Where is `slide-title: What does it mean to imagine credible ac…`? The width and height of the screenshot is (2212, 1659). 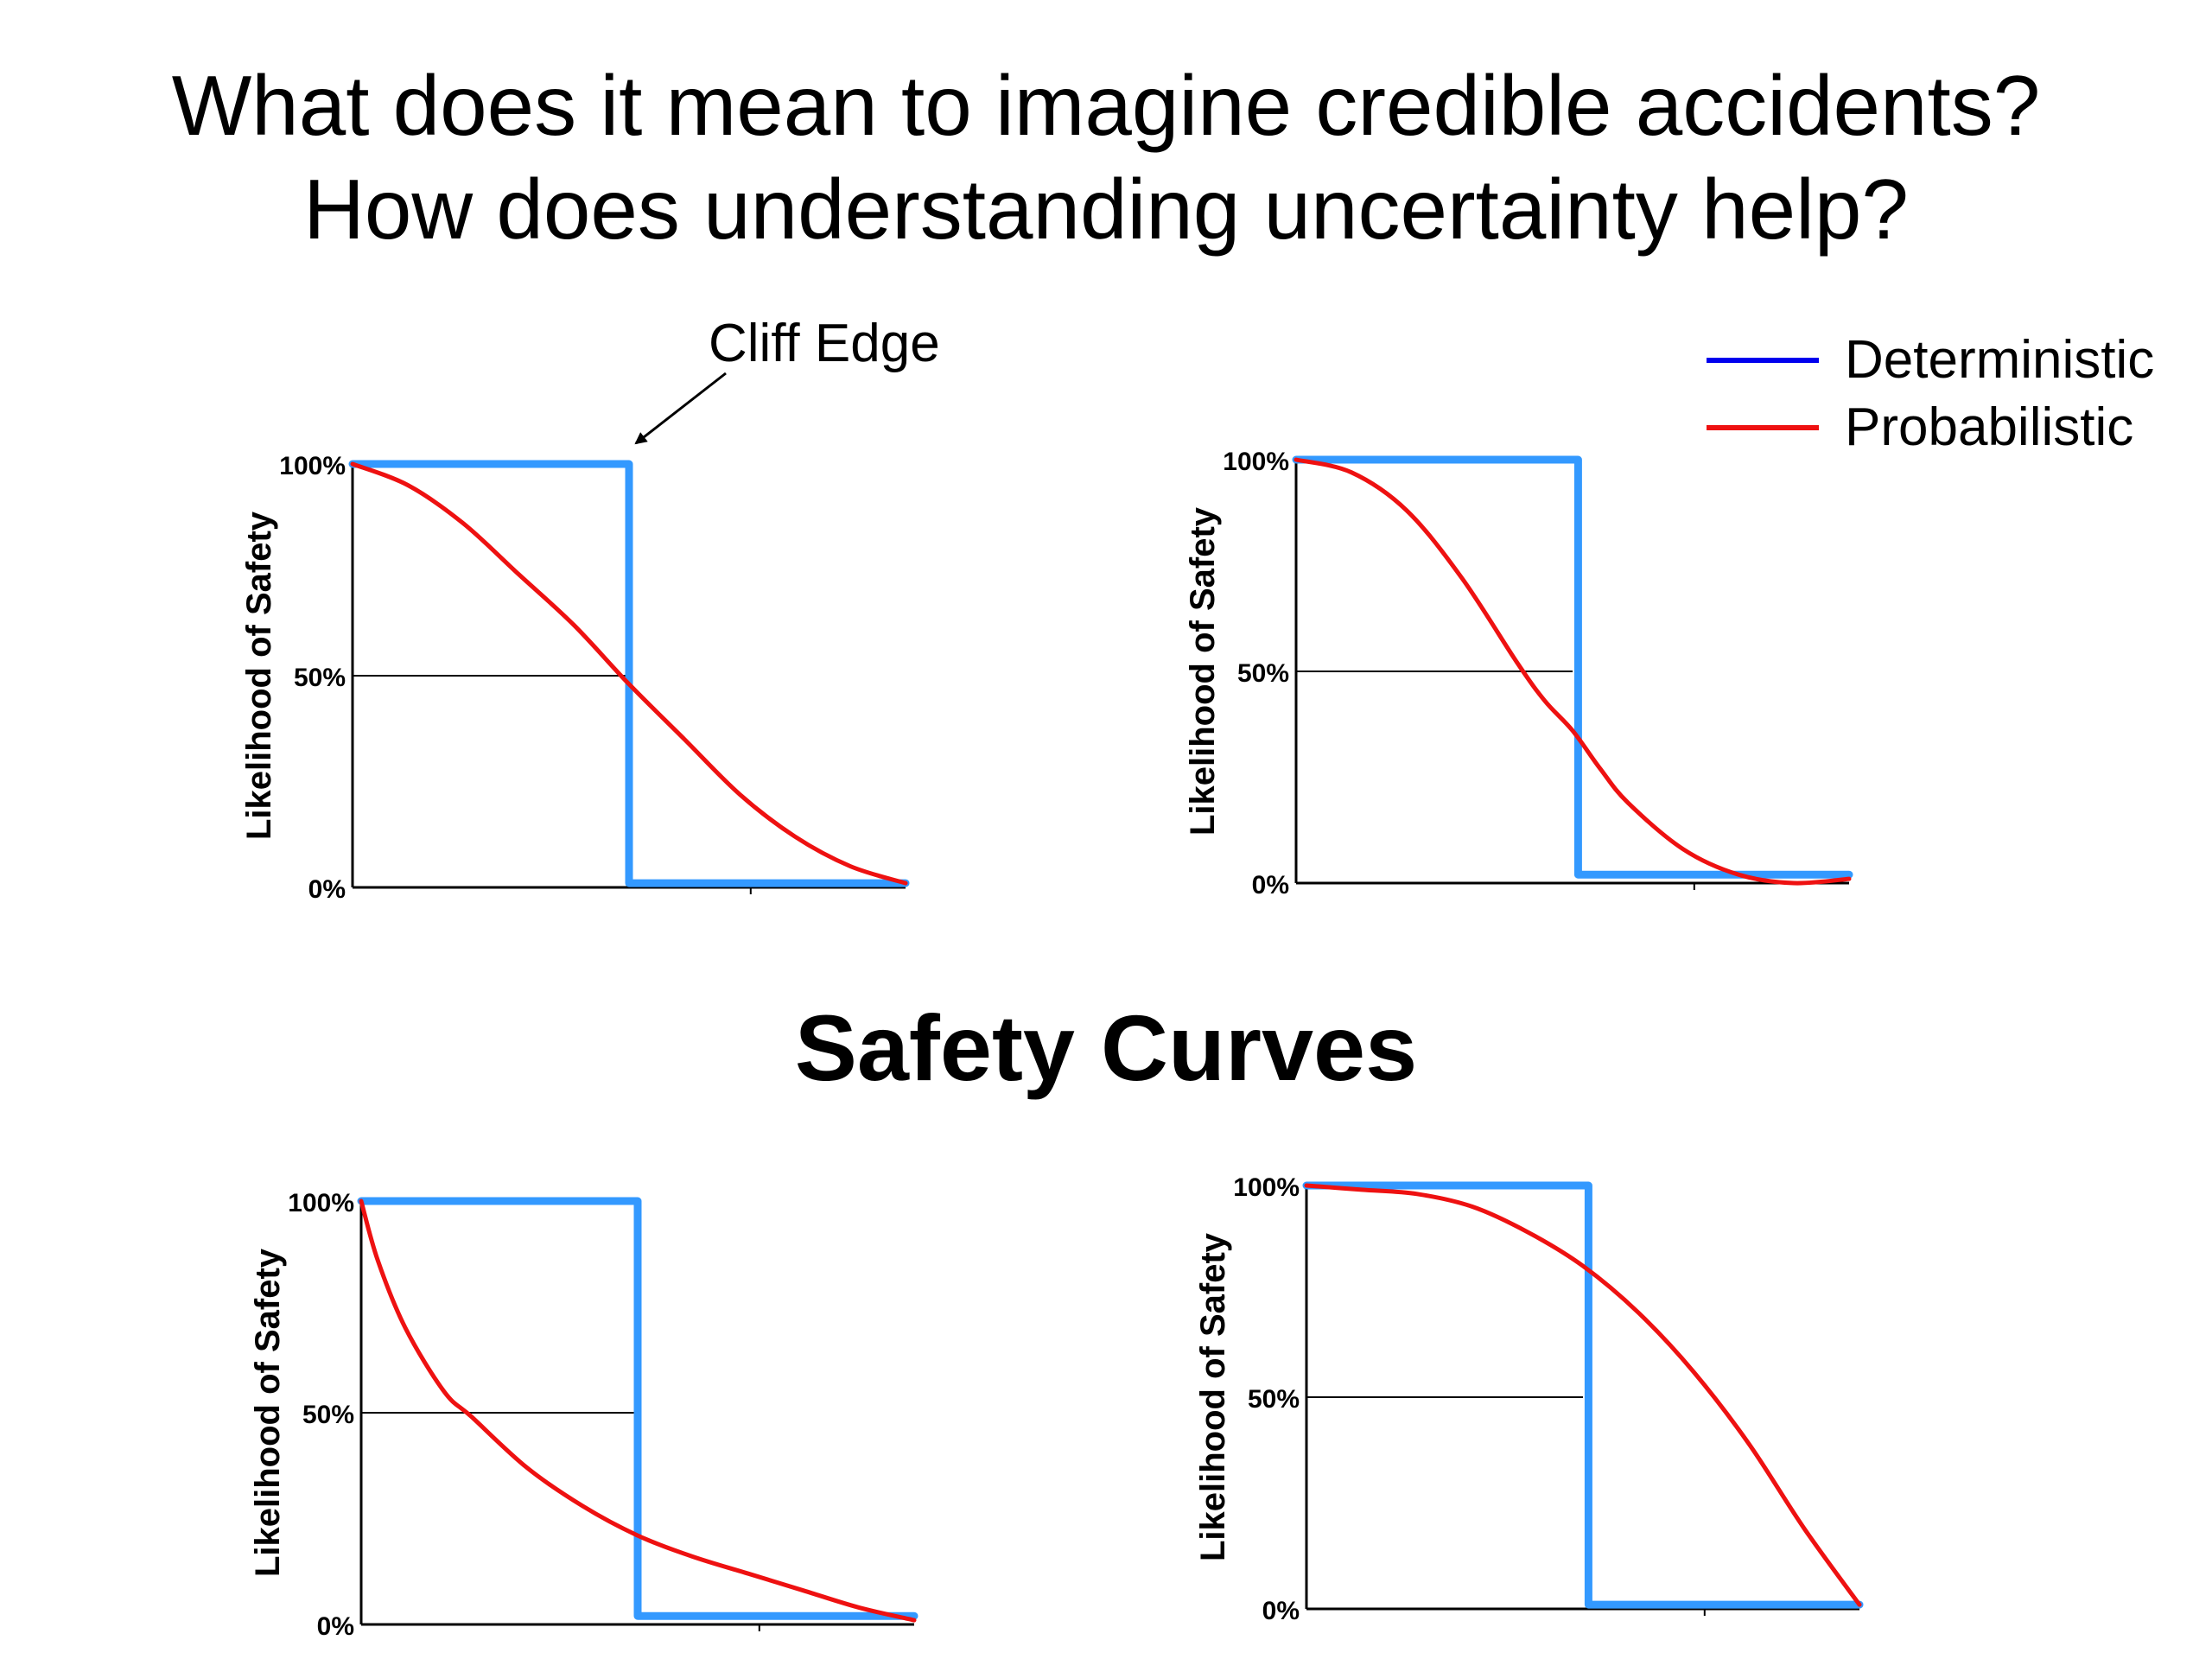
slide-title: What does it mean to imagine credible ac… is located at coordinates (1106, 157).